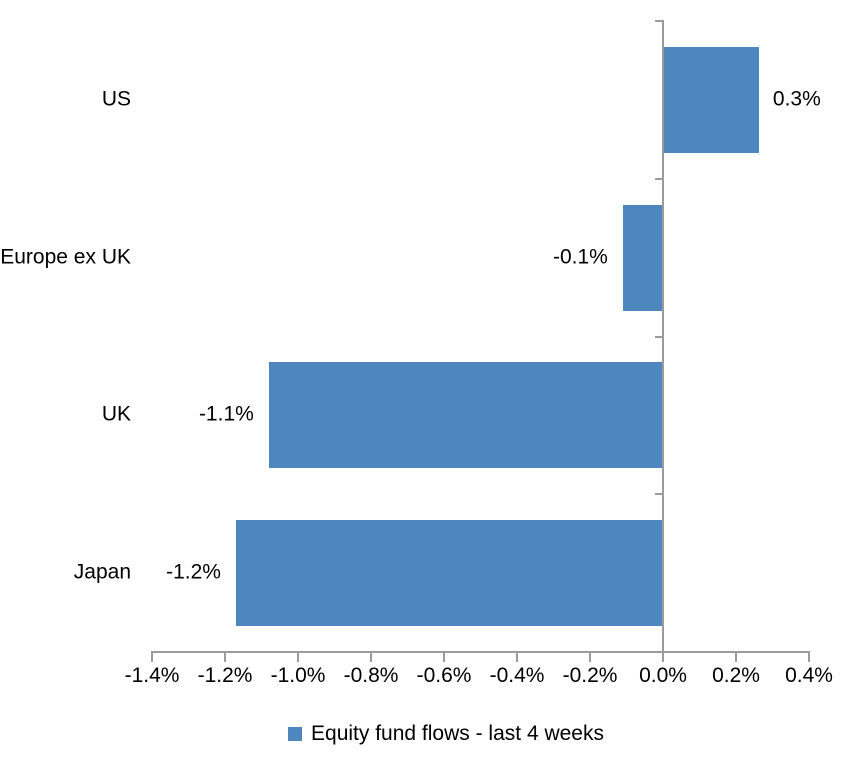 The image size is (852, 757). I want to click on bar-uk, so click(465, 415).